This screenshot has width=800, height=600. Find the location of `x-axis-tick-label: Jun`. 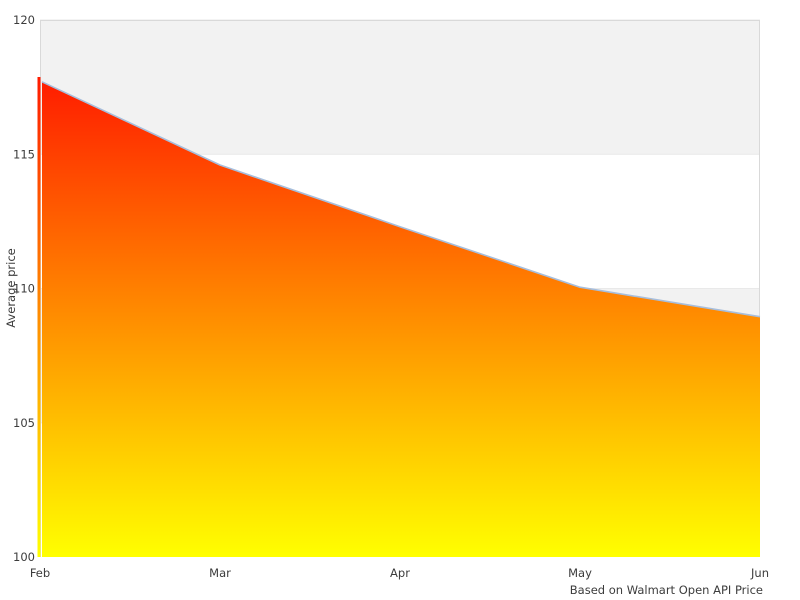

x-axis-tick-label: Jun is located at coordinates (759, 573).